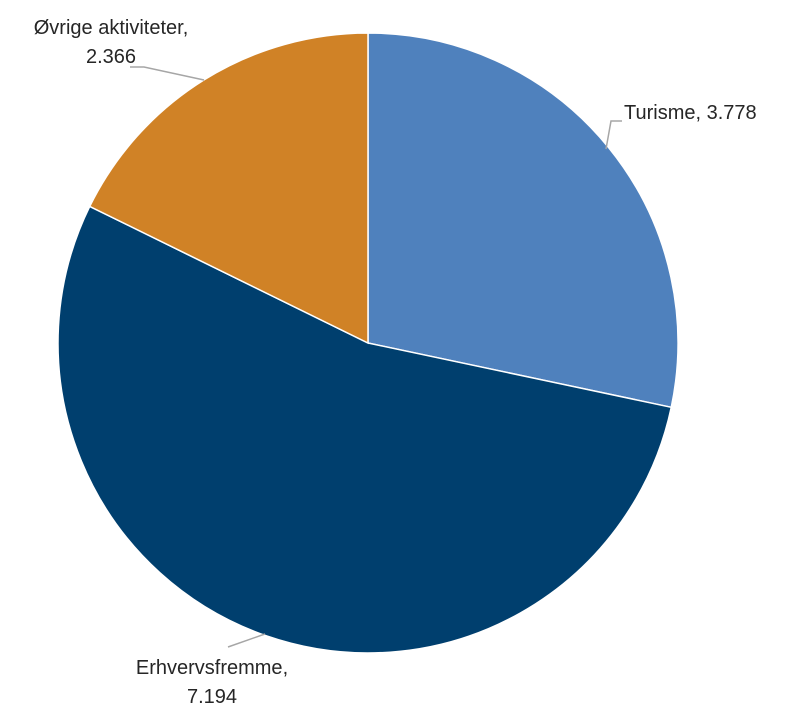 This screenshot has width=785, height=713. What do you see at coordinates (613, 135) in the screenshot?
I see `leader-line-turisme` at bounding box center [613, 135].